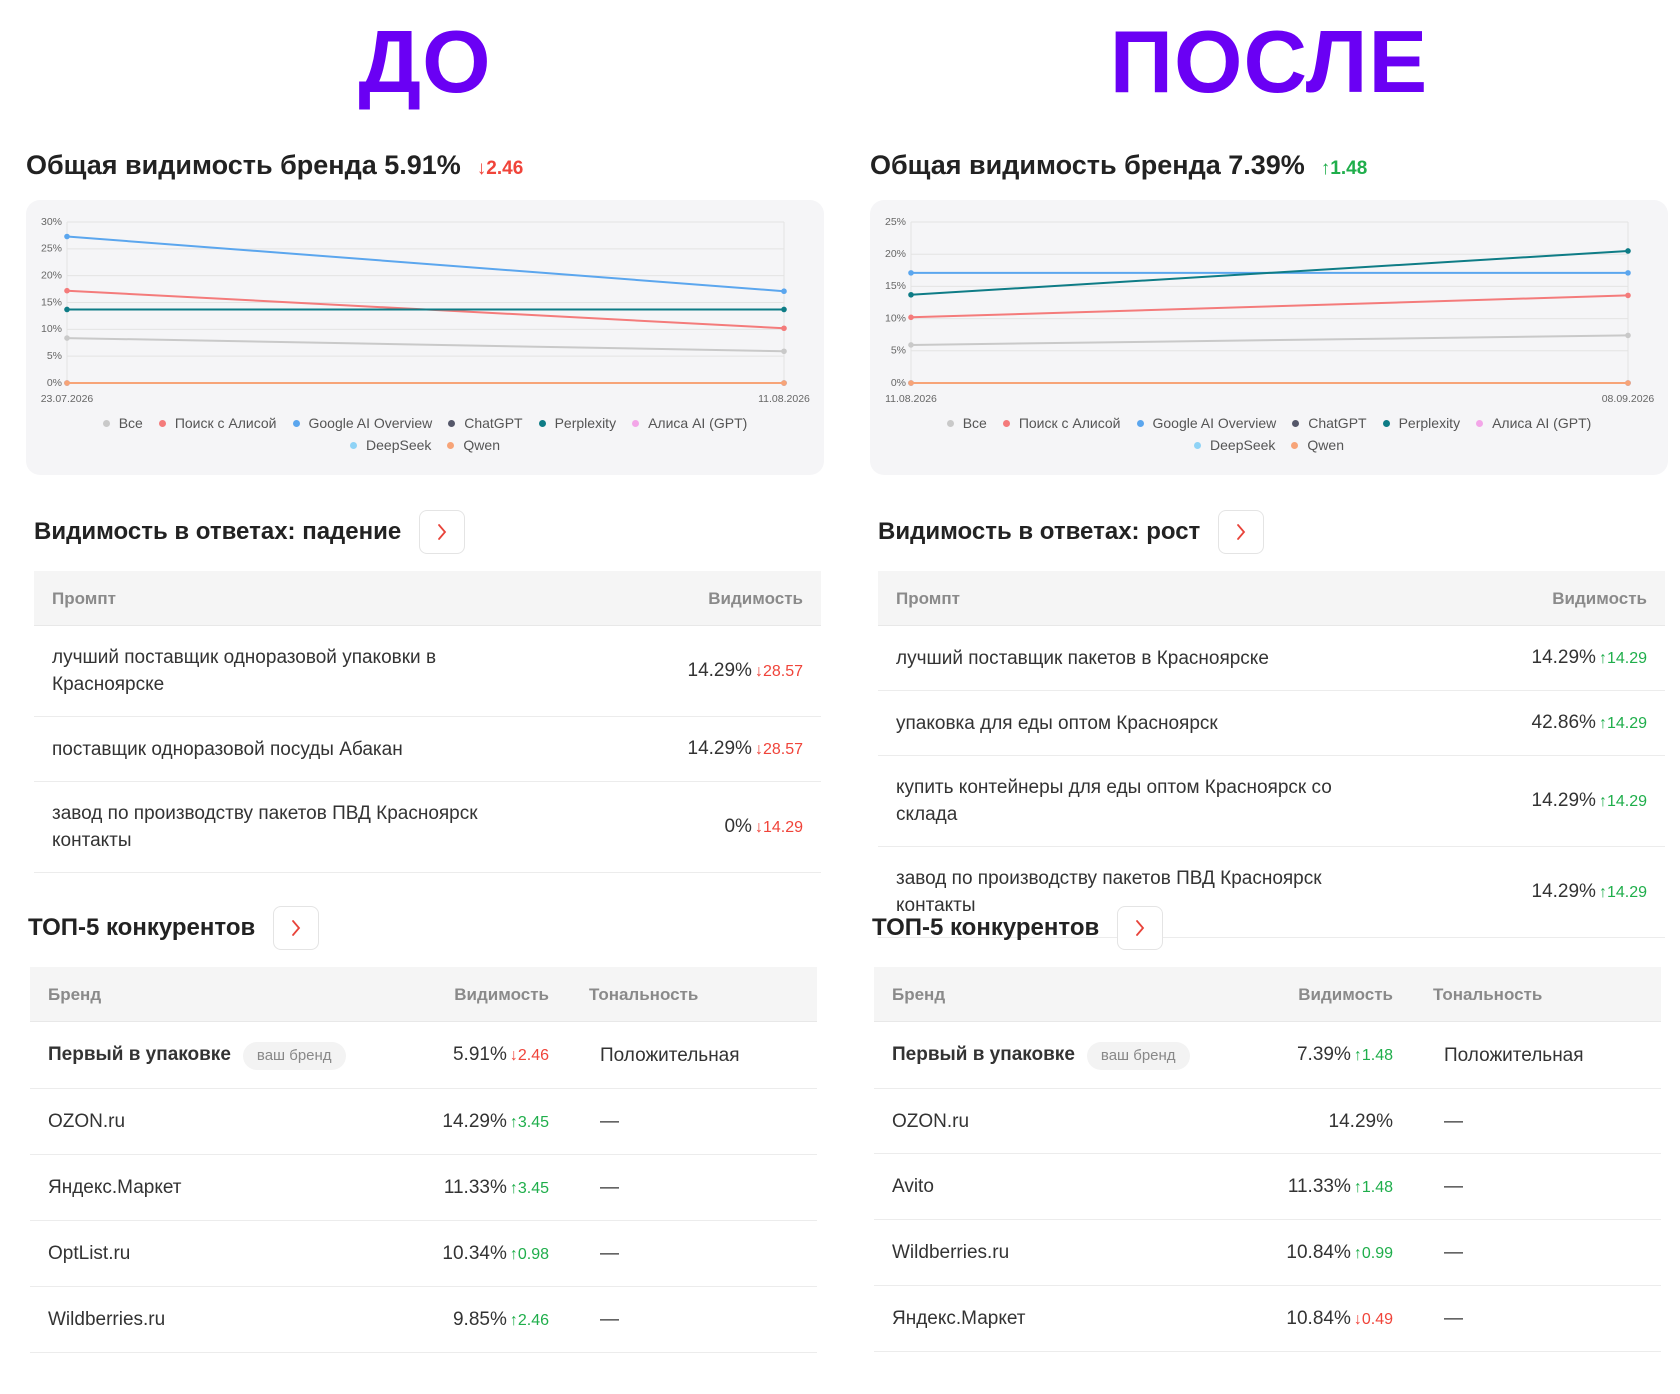 The image size is (1680, 1394). What do you see at coordinates (425, 61) in the screenshot?
I see `panel-label: ДО` at bounding box center [425, 61].